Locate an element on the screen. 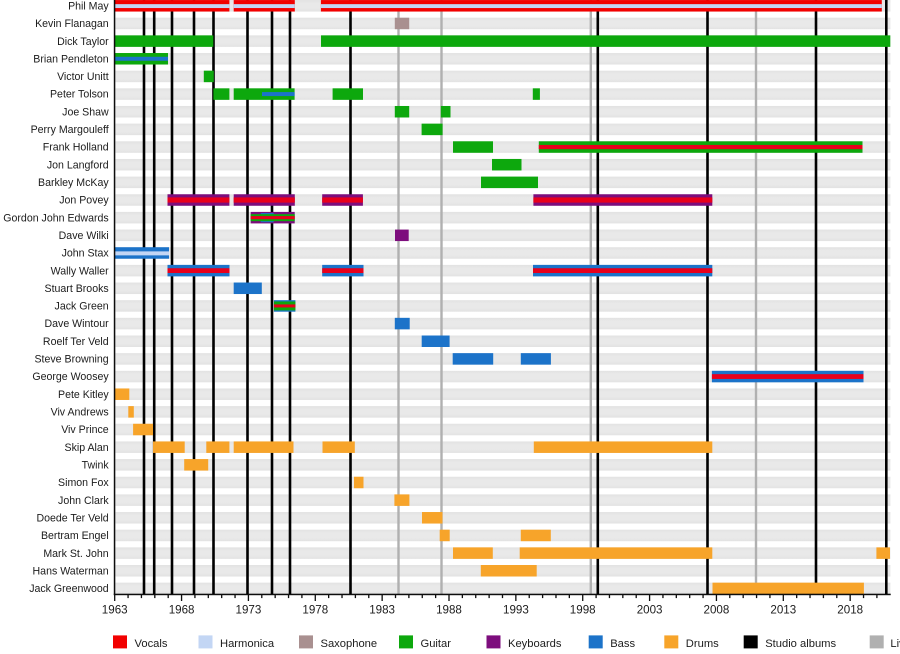  svg-text: Kevin Flanagan is located at coordinates (72, 24).